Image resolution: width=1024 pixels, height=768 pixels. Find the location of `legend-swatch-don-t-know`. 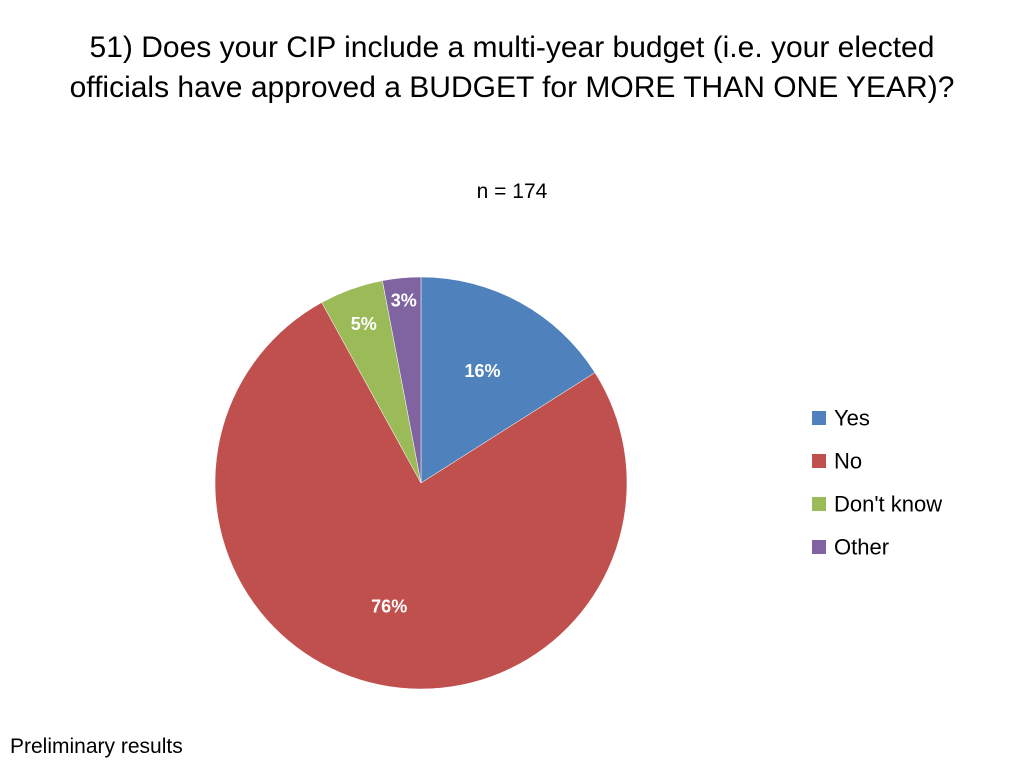

legend-swatch-don-t-know is located at coordinates (819, 504).